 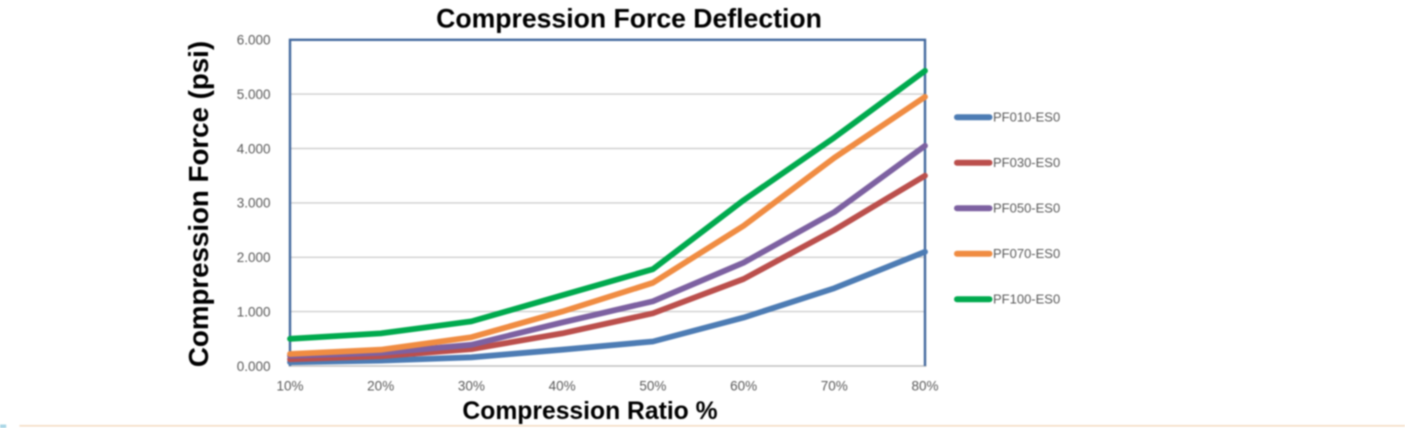 What do you see at coordinates (289, 386) in the screenshot?
I see `svg-text: 10%` at bounding box center [289, 386].